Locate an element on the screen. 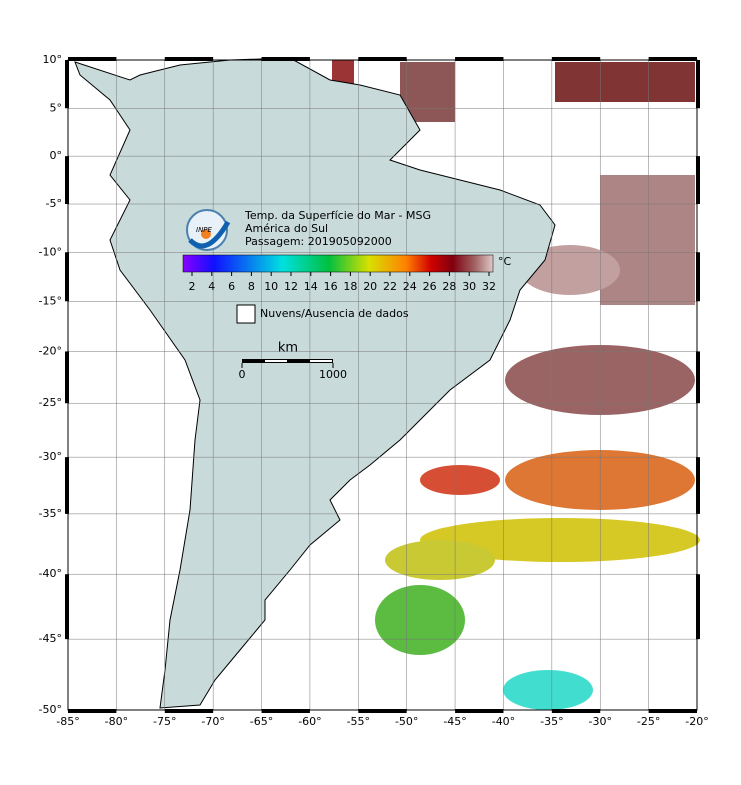  lon-label: -60° is located at coordinates (309, 721).